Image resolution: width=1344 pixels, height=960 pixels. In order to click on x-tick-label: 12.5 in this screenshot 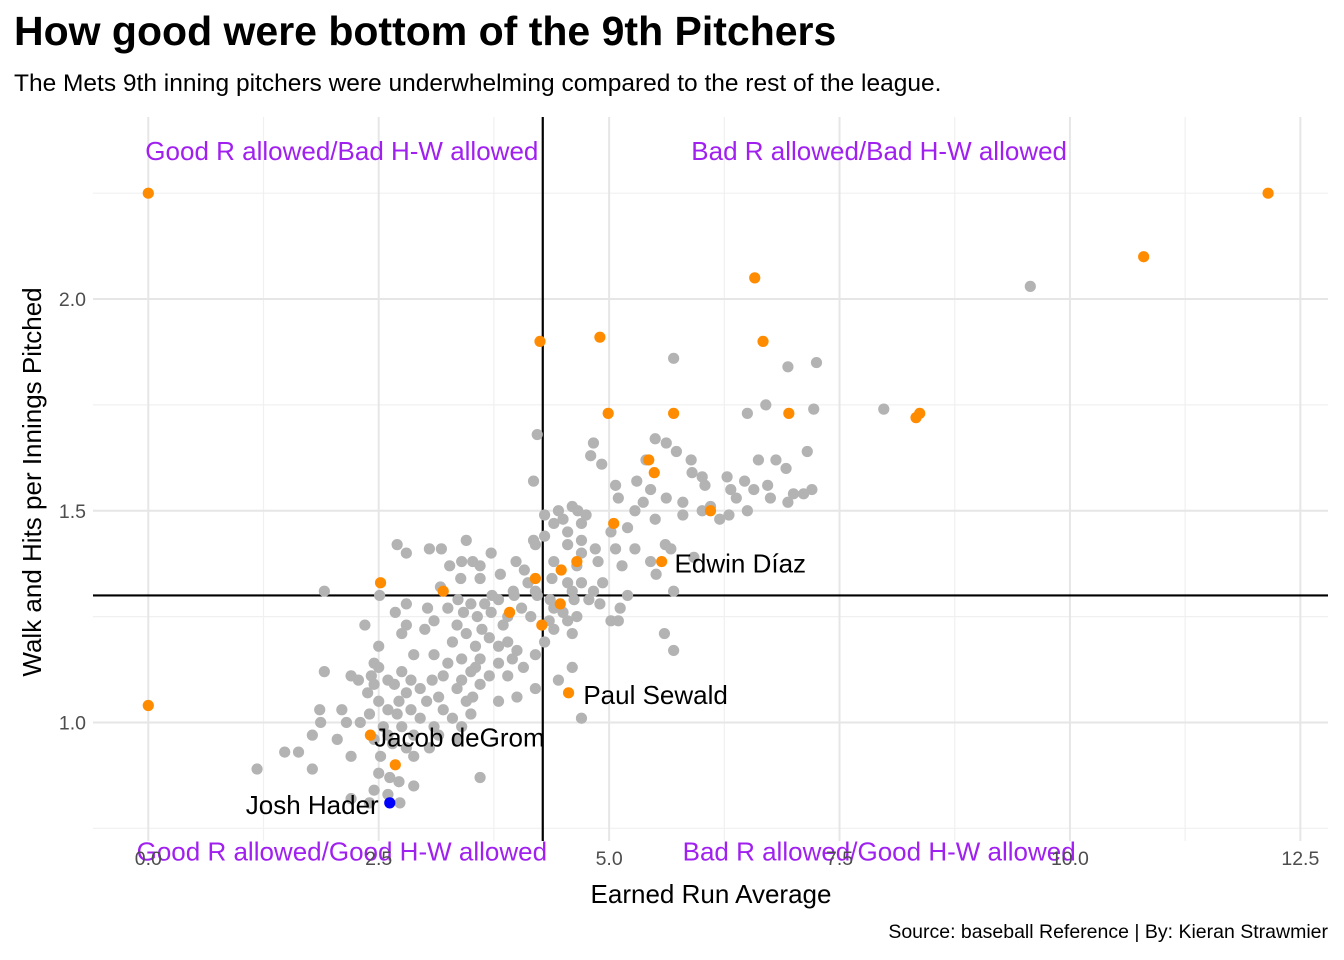, I will do `click(1300, 859)`.